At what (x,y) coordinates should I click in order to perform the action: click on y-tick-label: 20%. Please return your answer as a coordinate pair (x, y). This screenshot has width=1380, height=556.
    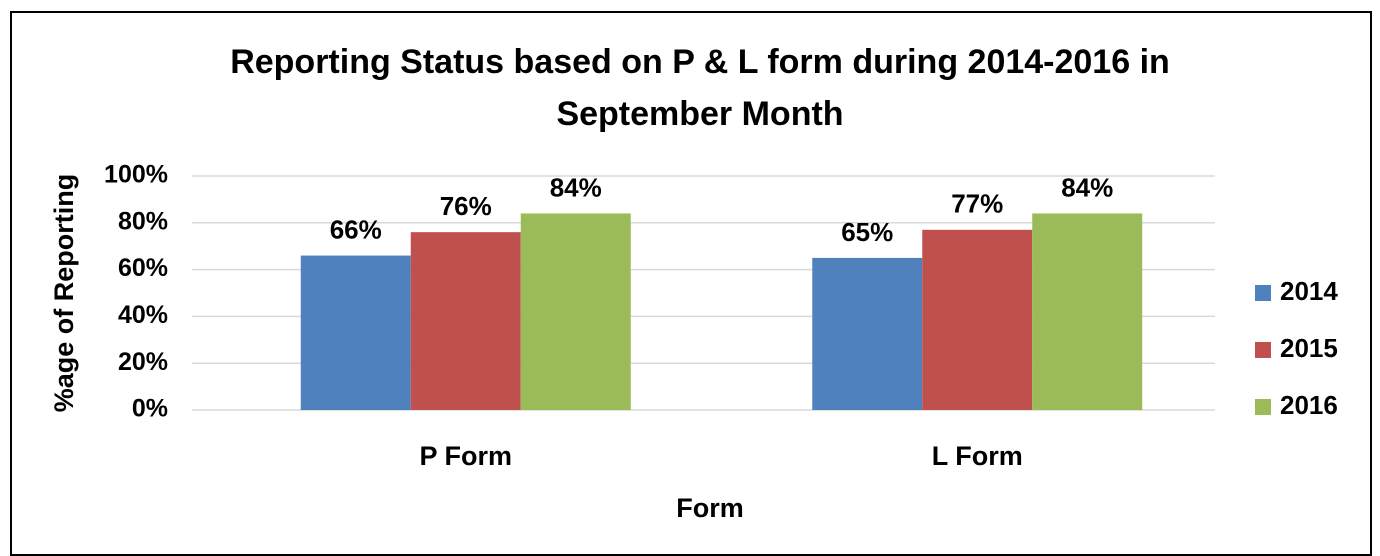
    Looking at the image, I should click on (143, 362).